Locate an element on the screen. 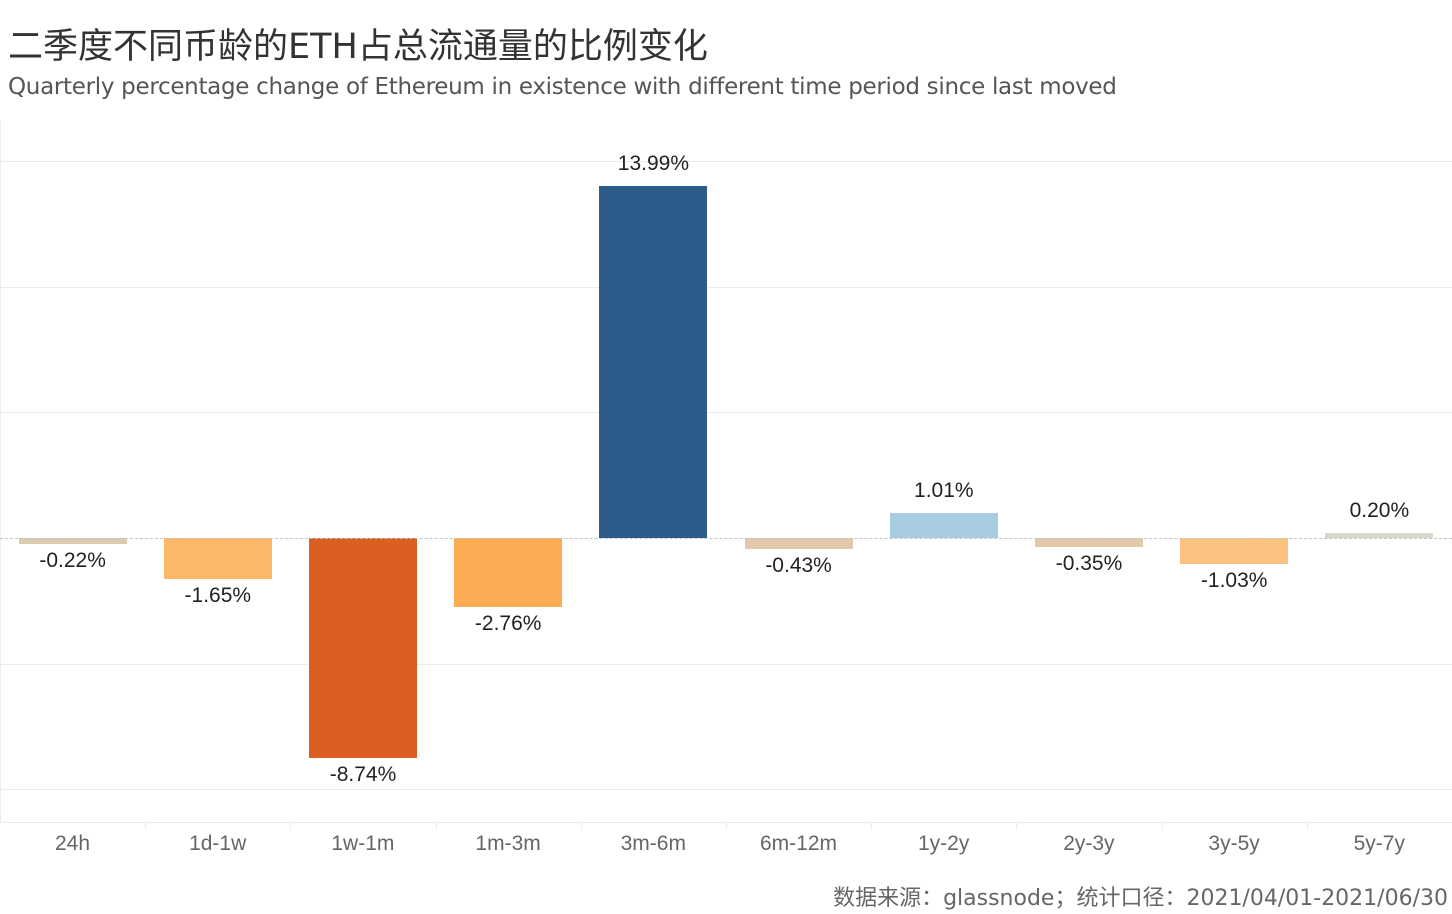 The height and width of the screenshot is (914, 1452). data-label: 13.99% is located at coordinates (653, 164).